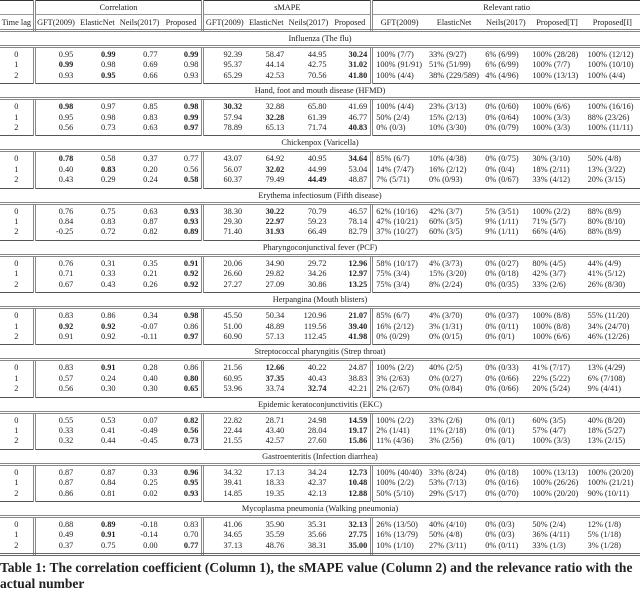 The image size is (640, 592). I want to click on value-cell: -0.07, so click(149, 326).